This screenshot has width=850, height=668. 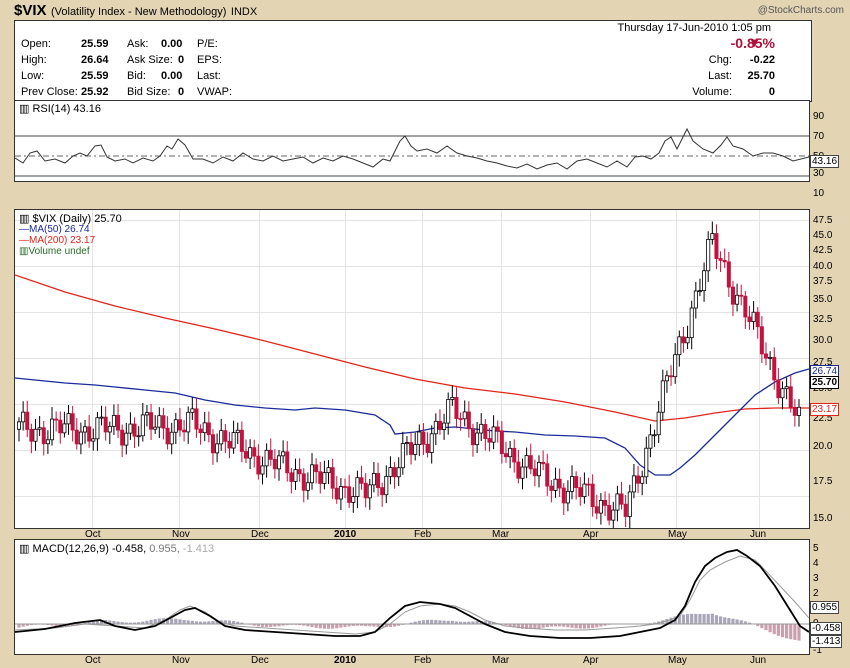 I want to click on price-tick: 47.5, so click(x=823, y=220).